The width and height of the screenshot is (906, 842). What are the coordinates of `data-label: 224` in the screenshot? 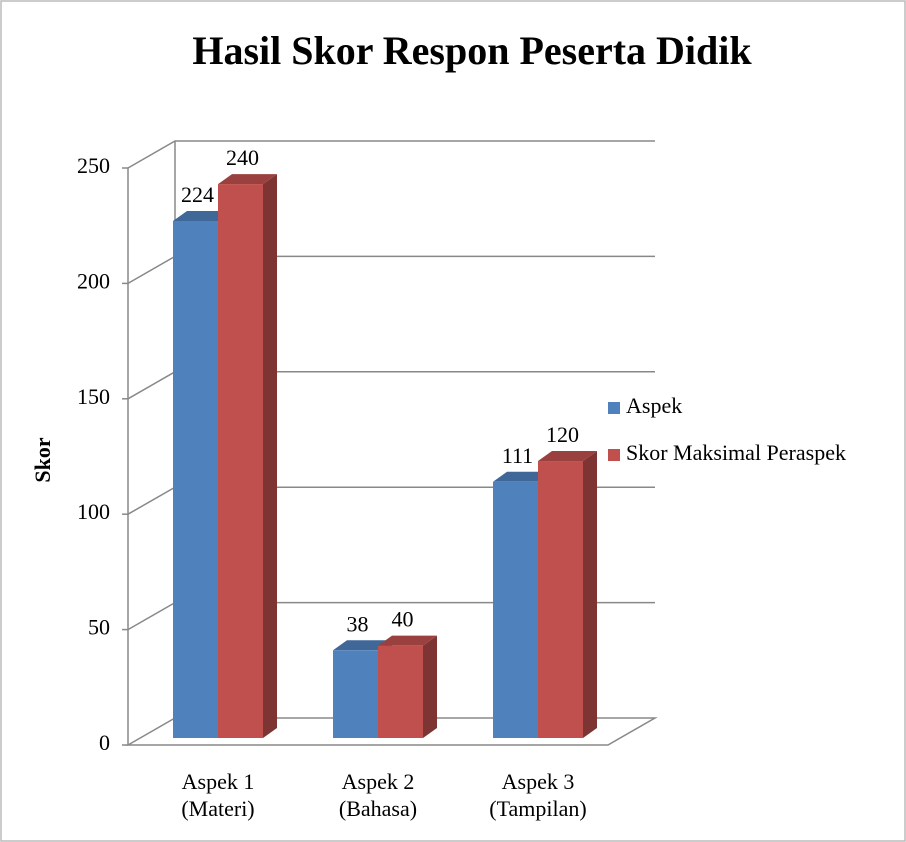 It's located at (197, 194).